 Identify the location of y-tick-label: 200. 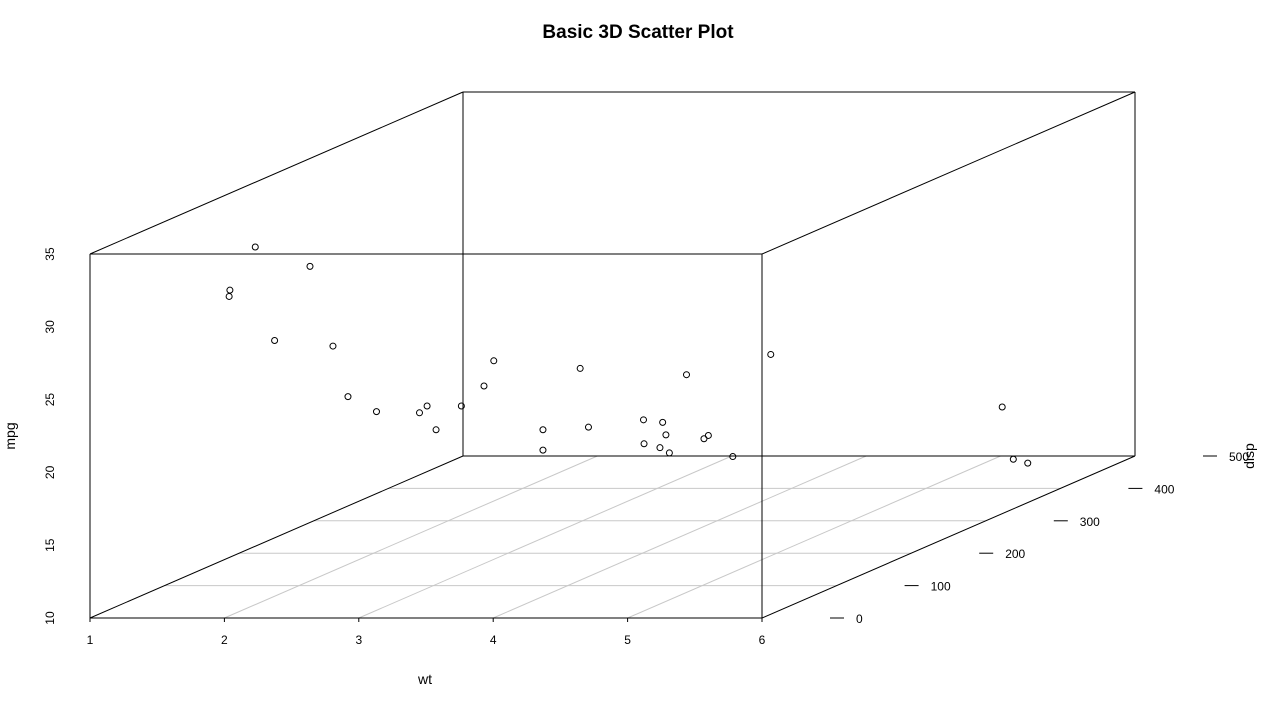
(1015, 554).